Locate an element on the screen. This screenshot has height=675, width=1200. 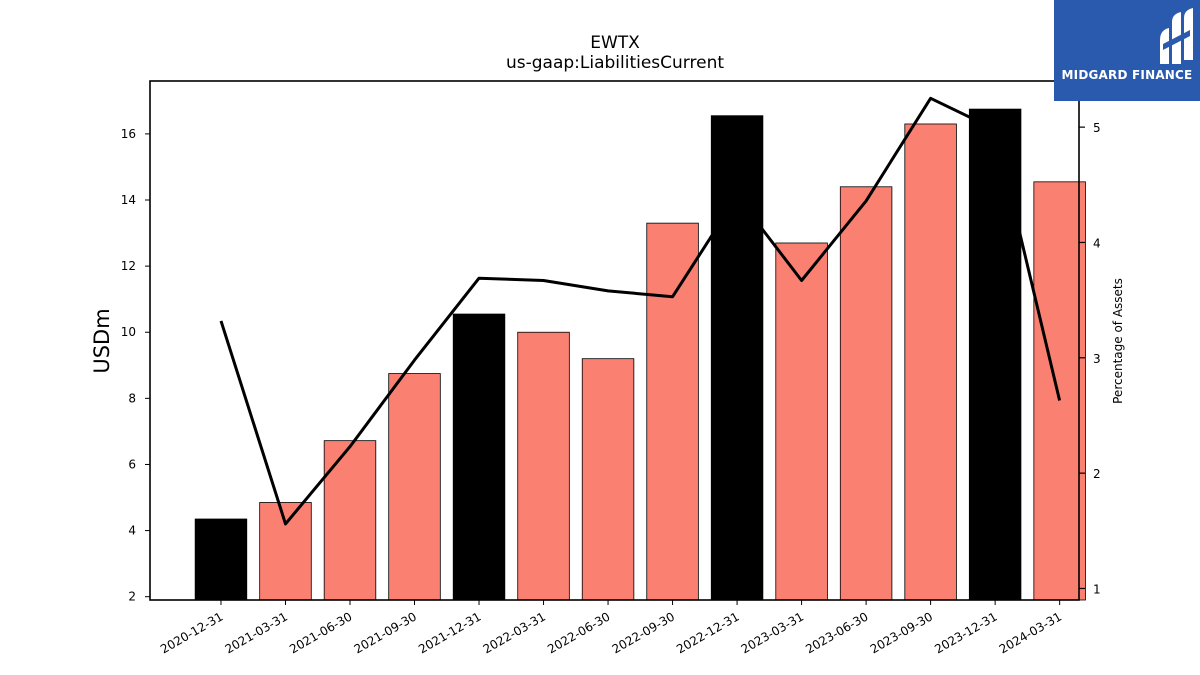
y-axis-label: USDm is located at coordinates (102, 340).